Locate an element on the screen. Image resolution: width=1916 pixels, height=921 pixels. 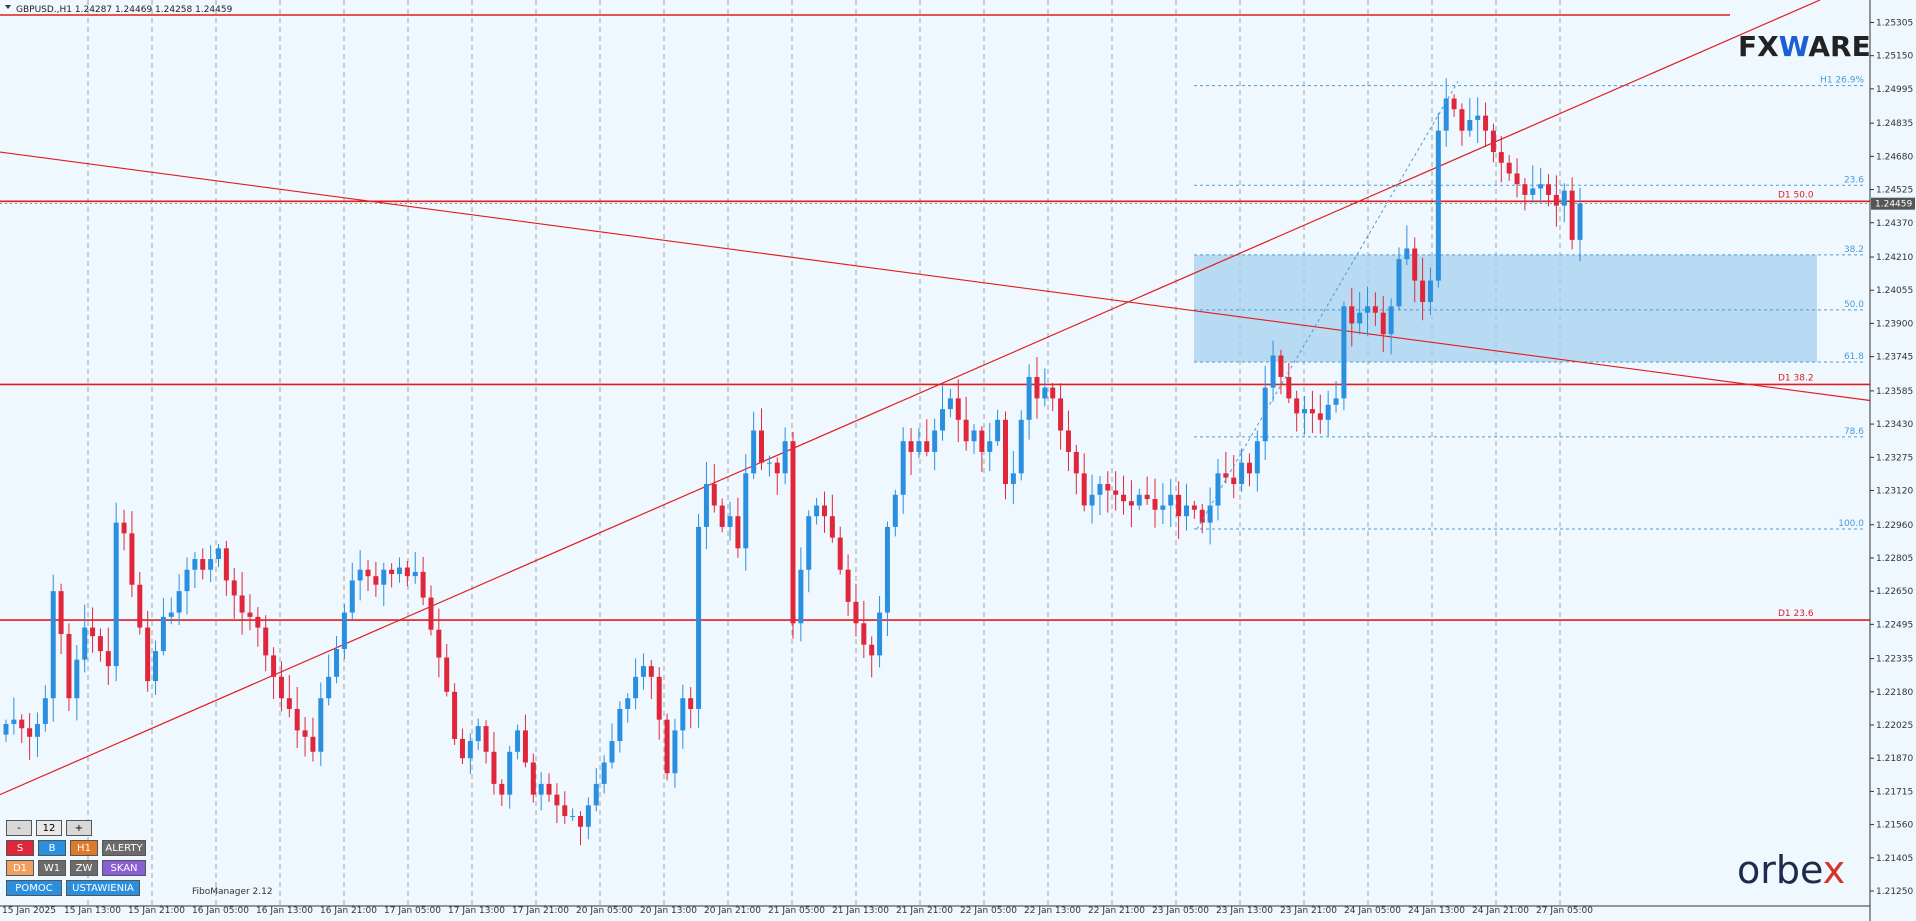
price-axis-label: 1.21715 is located at coordinates (1894, 792).